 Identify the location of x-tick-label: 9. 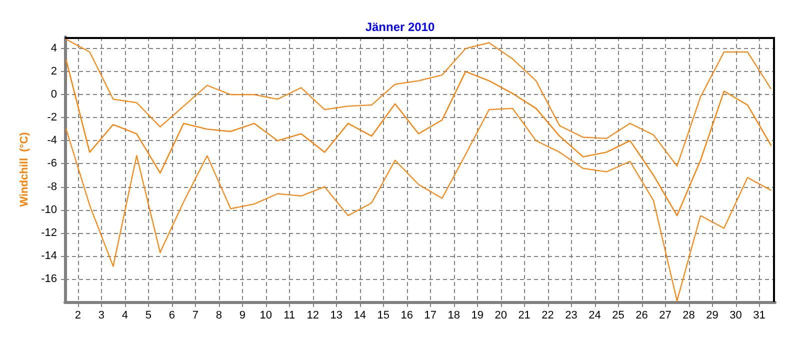
(242, 316).